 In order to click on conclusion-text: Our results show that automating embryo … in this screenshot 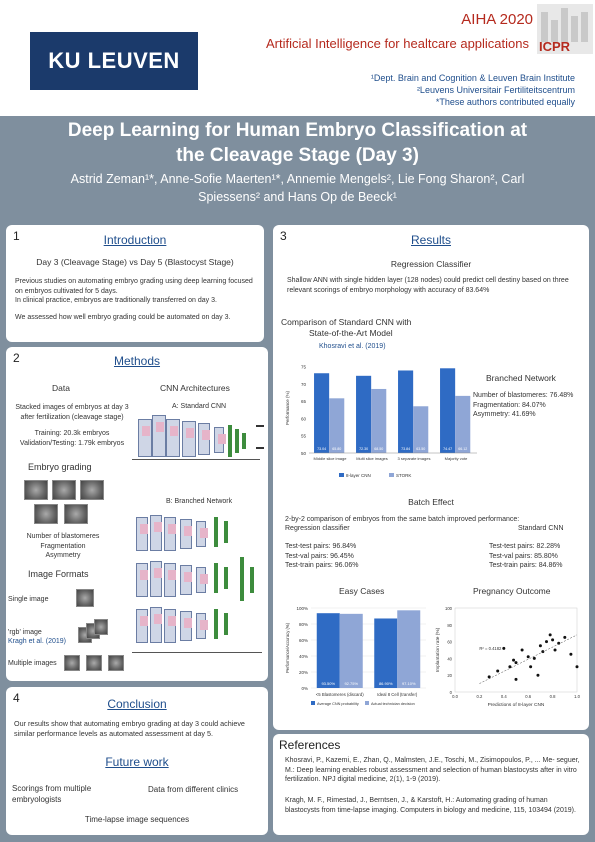, I will do `click(129, 728)`.